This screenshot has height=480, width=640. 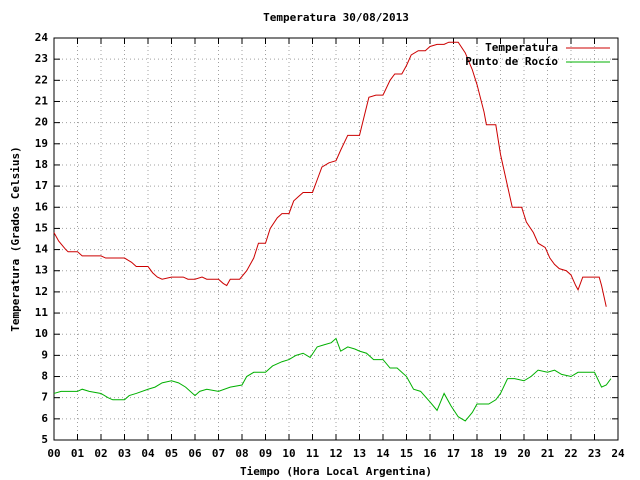 What do you see at coordinates (148, 453) in the screenshot?
I see `x-tick-label: 04` at bounding box center [148, 453].